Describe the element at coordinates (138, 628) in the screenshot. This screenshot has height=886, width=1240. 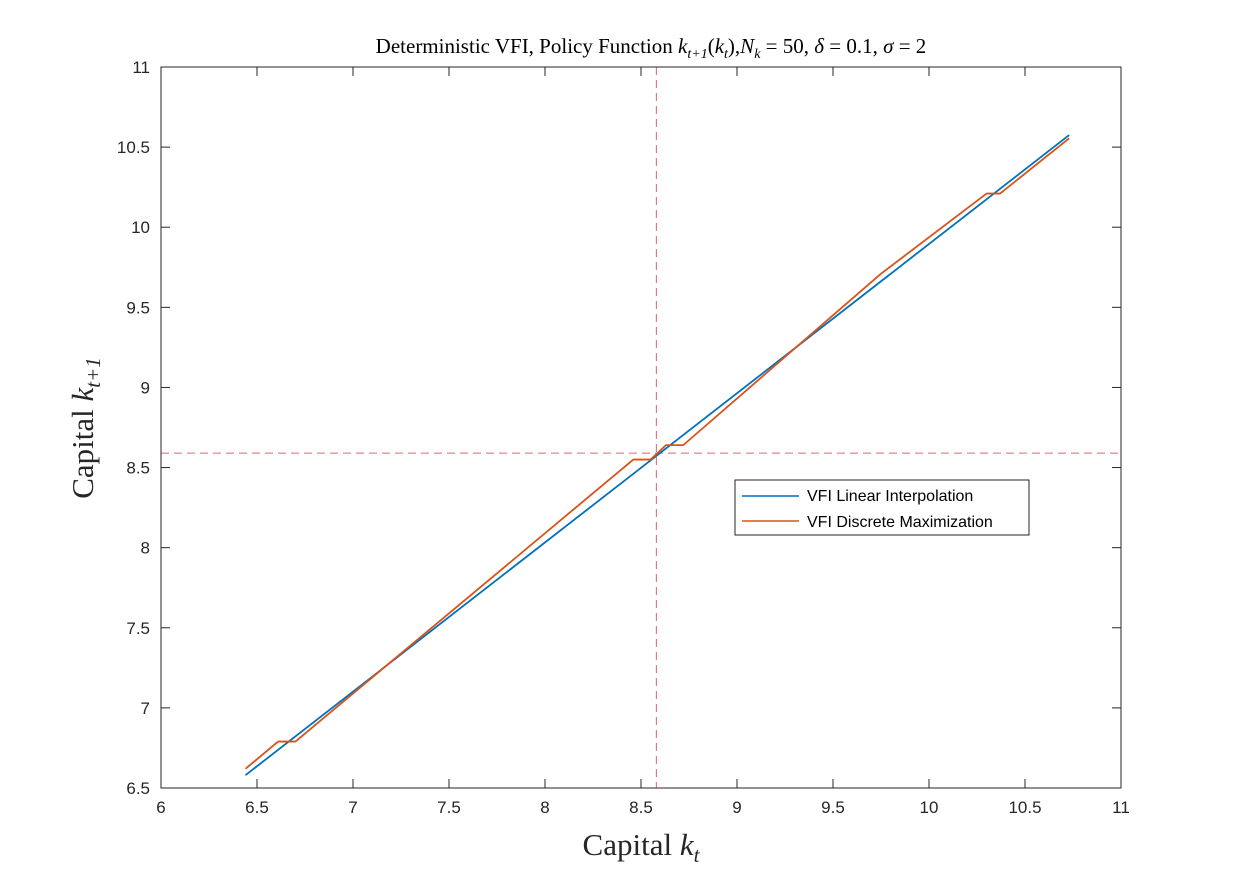
I see `y-tick-label: 7.5` at that location.